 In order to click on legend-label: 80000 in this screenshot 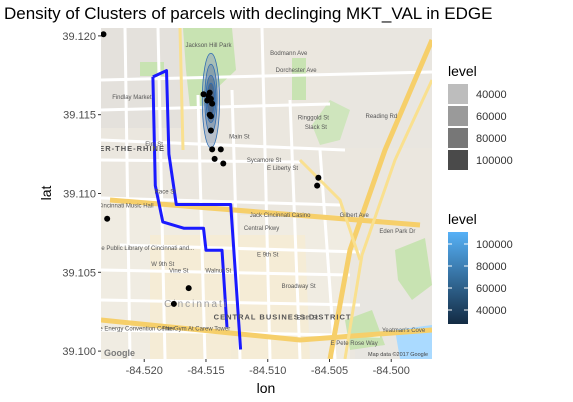, I will do `click(491, 139)`.